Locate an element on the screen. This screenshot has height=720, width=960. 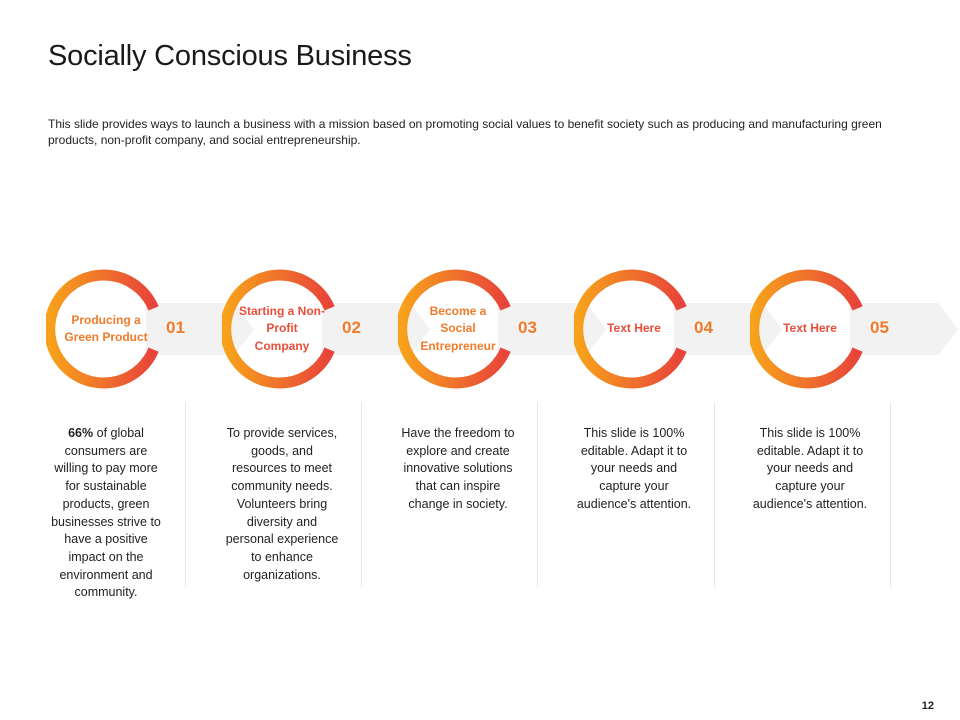
step-label: Starting a Non-Profit Company is located at coordinates (282, 328).